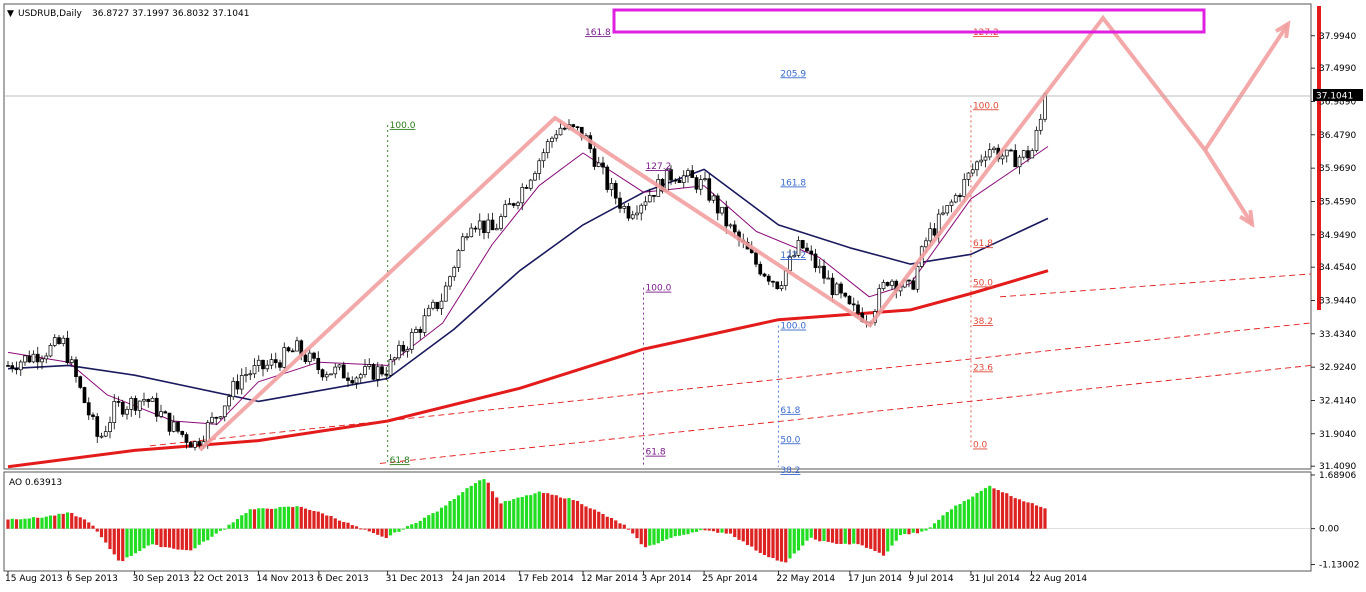 This screenshot has height=592, width=1366. Describe the element at coordinates (793, 74) in the screenshot. I see `fib-level-label: 205.9` at that location.